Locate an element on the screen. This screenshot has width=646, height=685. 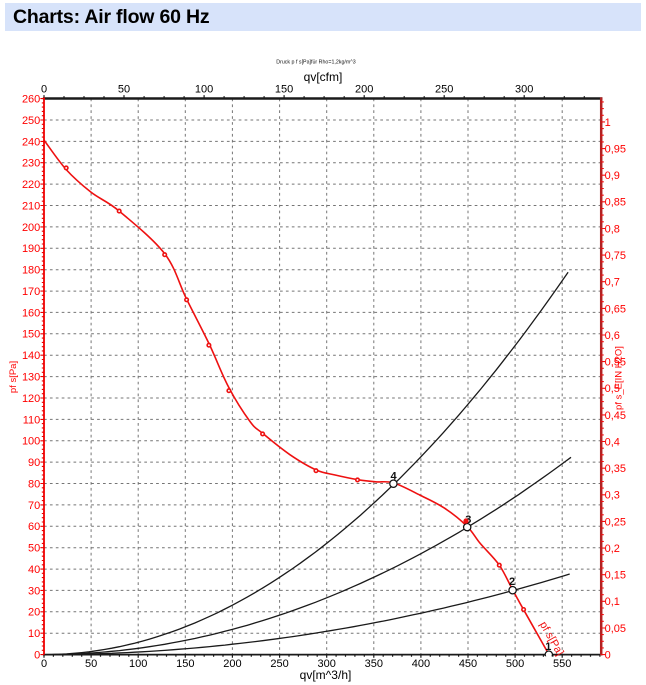
svg-text: 230 is located at coordinates (31, 164).